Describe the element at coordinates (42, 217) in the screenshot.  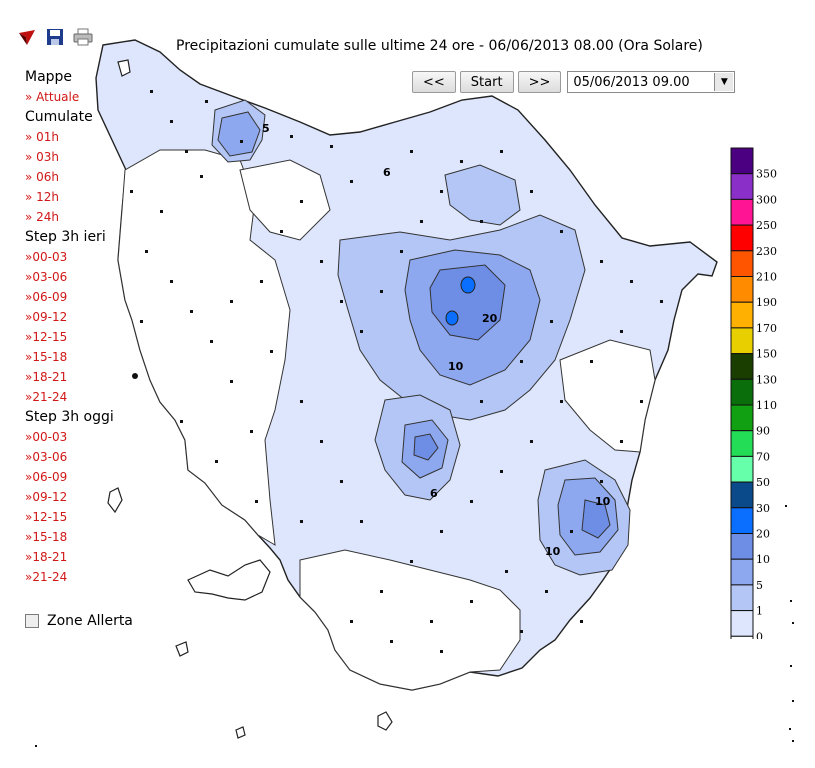
I see `link-cumulate-24h: » 24h` at that location.